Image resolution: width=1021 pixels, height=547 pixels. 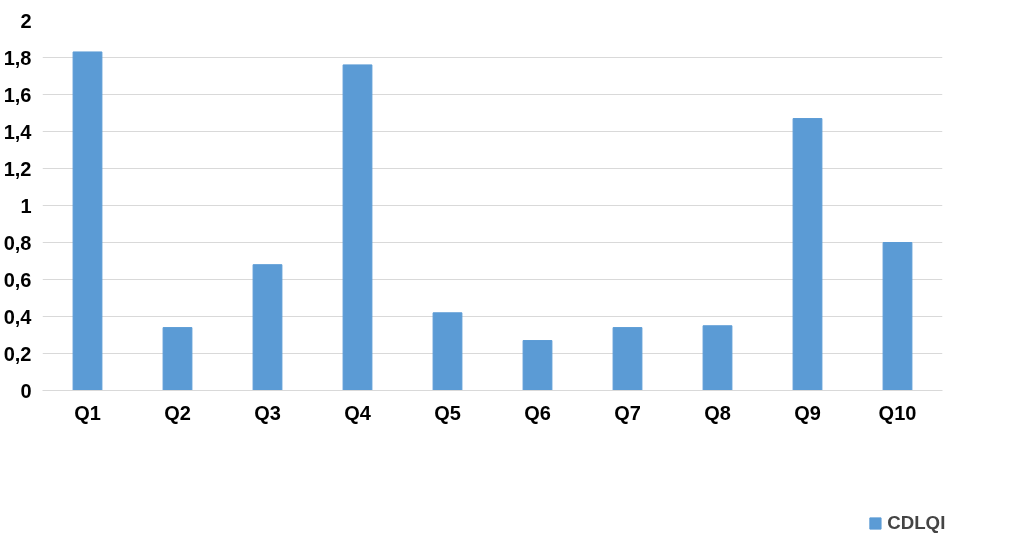 I want to click on x-tick-label: Q2, so click(x=177, y=412).